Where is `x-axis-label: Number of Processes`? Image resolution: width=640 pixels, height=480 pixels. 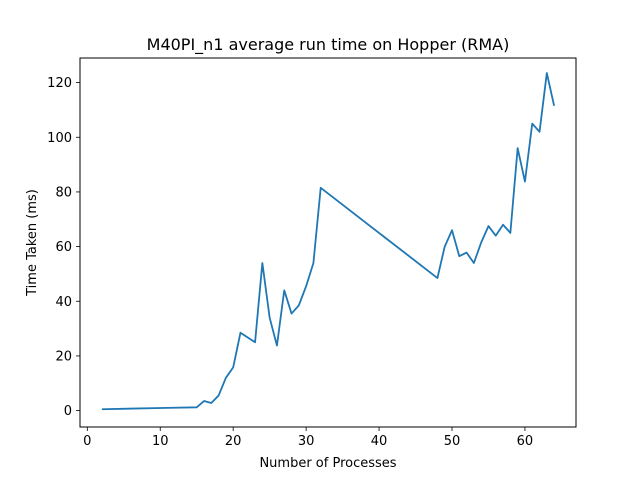
x-axis-label: Number of Processes is located at coordinates (327, 463).